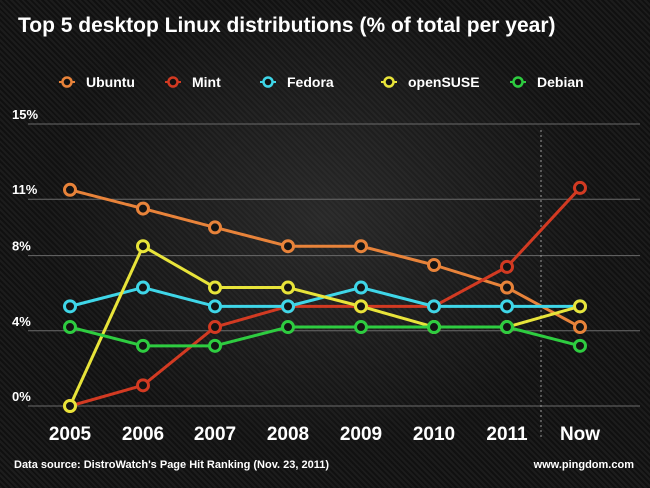  Describe the element at coordinates (325, 336) in the screenshot. I see `series-line-debian` at that location.